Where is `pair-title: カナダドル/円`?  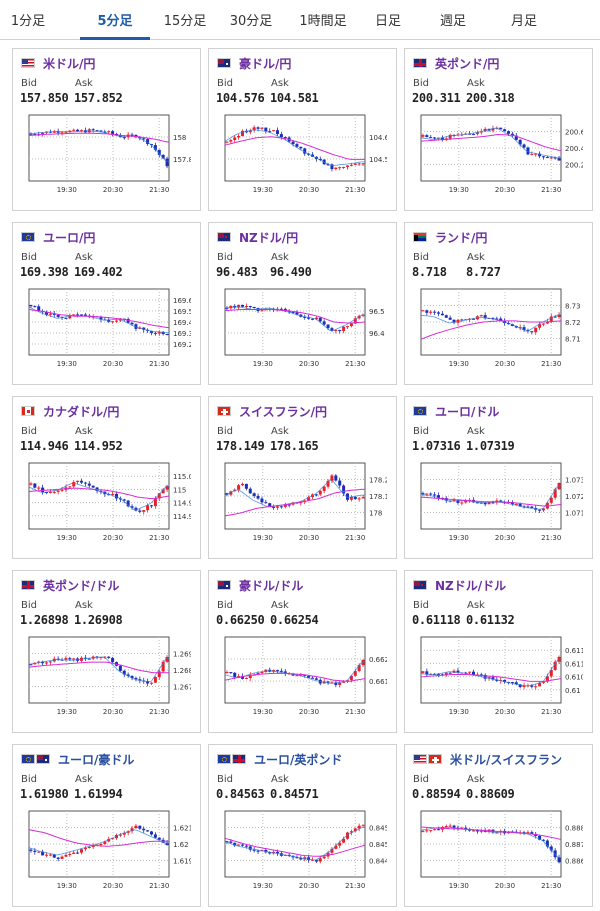 pair-title: カナダドル/円 is located at coordinates (70, 411).